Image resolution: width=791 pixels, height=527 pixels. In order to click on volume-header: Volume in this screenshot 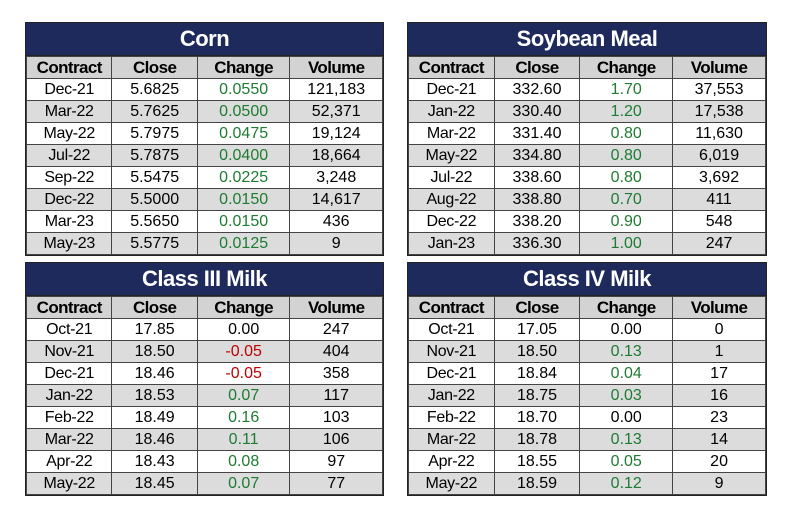, I will do `click(719, 67)`.